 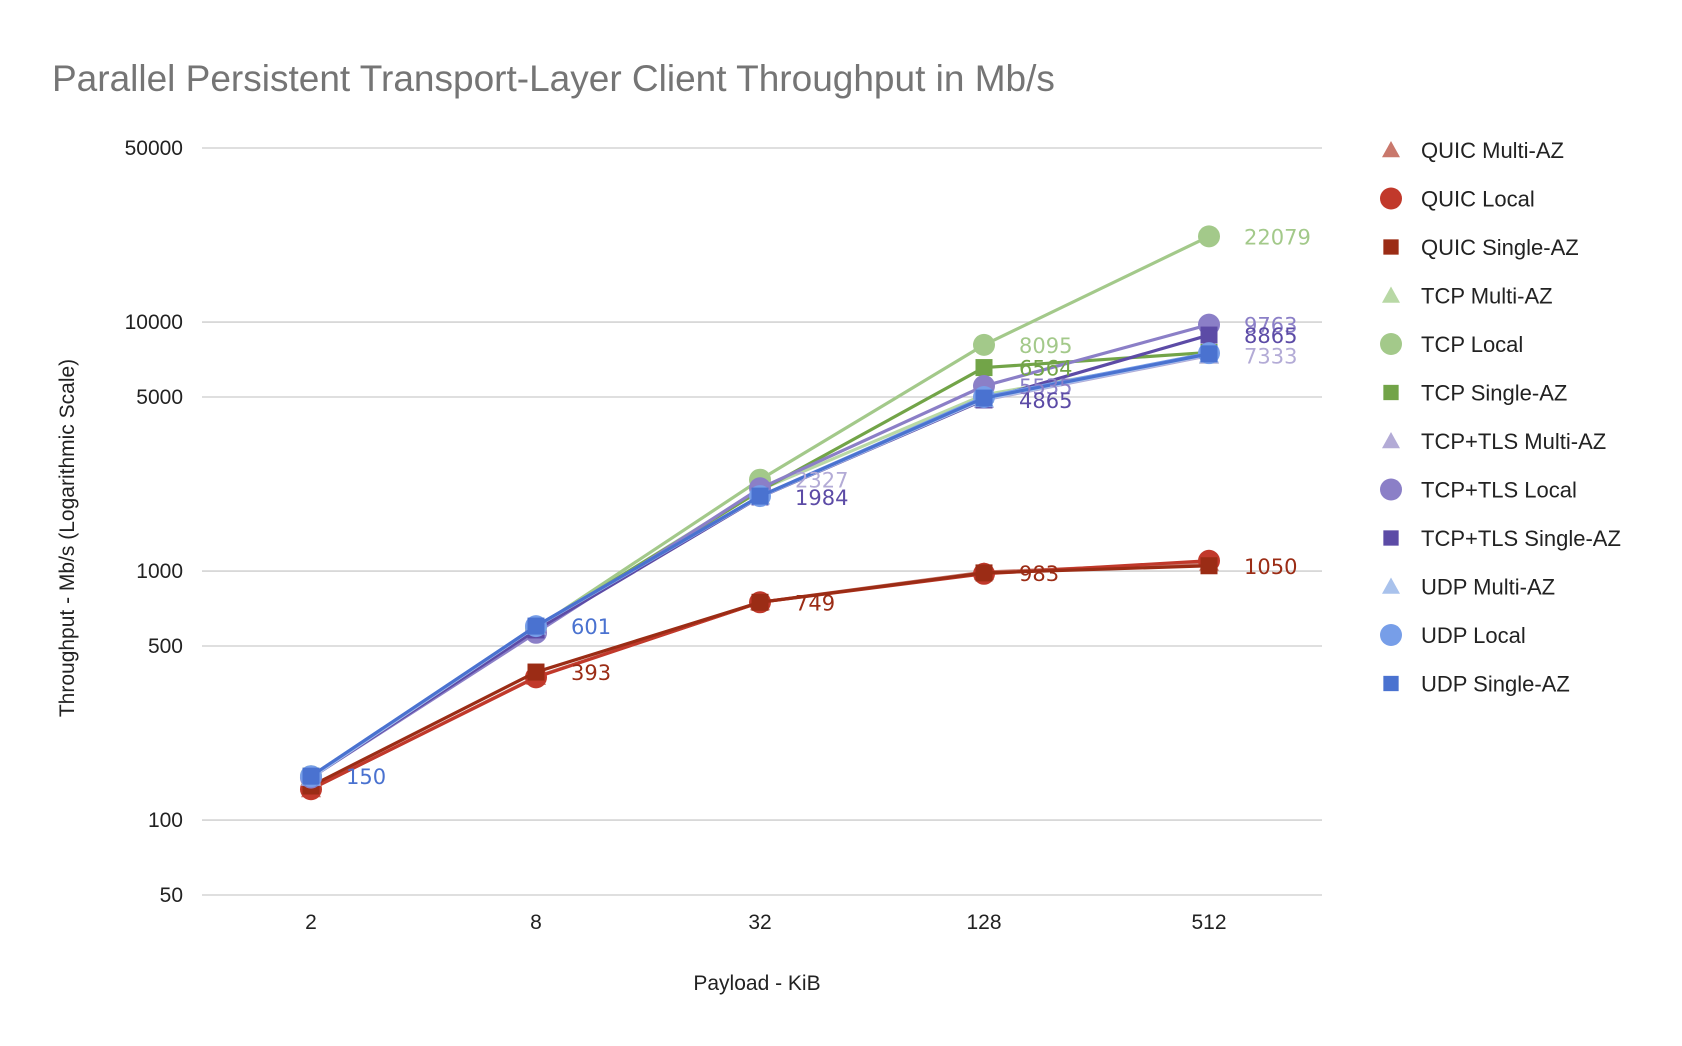 What do you see at coordinates (1045, 369) in the screenshot?
I see `data-label: 6564` at bounding box center [1045, 369].